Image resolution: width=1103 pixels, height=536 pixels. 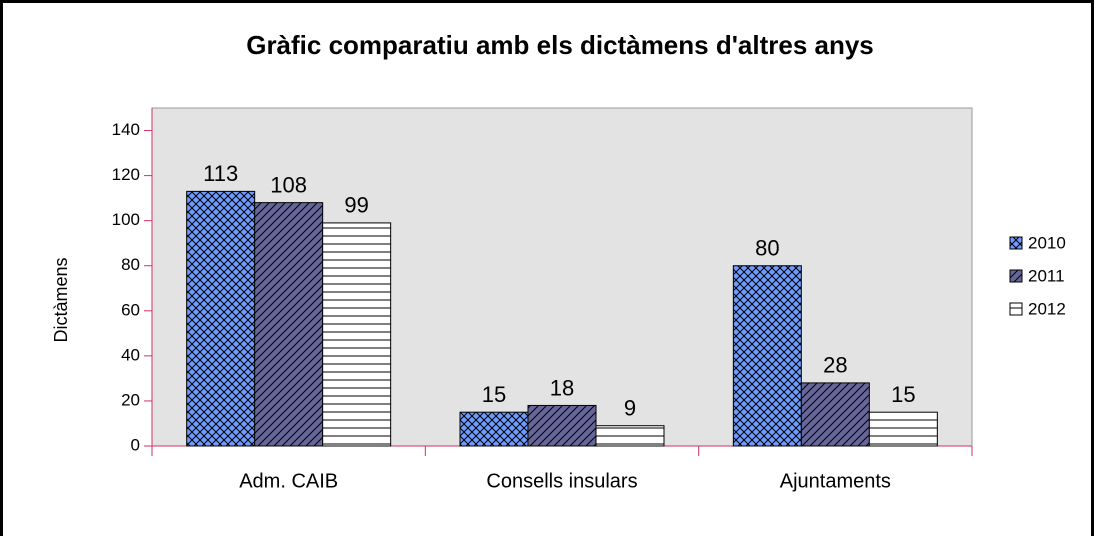 What do you see at coordinates (561, 481) in the screenshot?
I see `x-tick-label: Consells insulars` at bounding box center [561, 481].